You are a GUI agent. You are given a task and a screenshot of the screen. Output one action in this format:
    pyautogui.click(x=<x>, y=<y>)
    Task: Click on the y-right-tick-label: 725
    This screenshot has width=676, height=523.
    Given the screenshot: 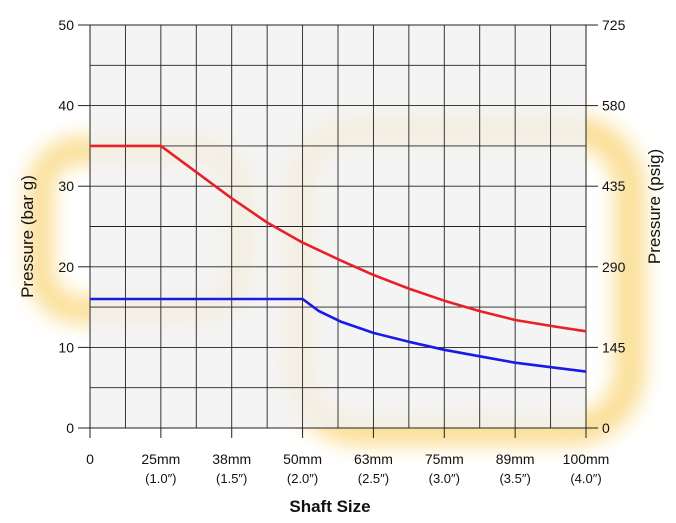 What is the action you would take?
    pyautogui.click(x=614, y=25)
    